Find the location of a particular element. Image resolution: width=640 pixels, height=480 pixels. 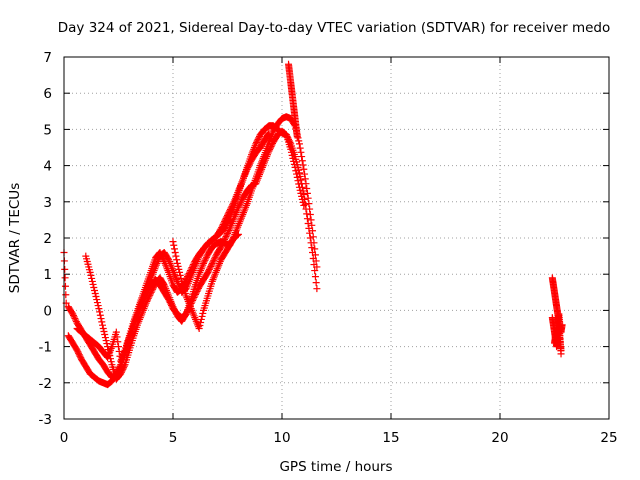

y-tick-label: 4 is located at coordinates (47, 167).